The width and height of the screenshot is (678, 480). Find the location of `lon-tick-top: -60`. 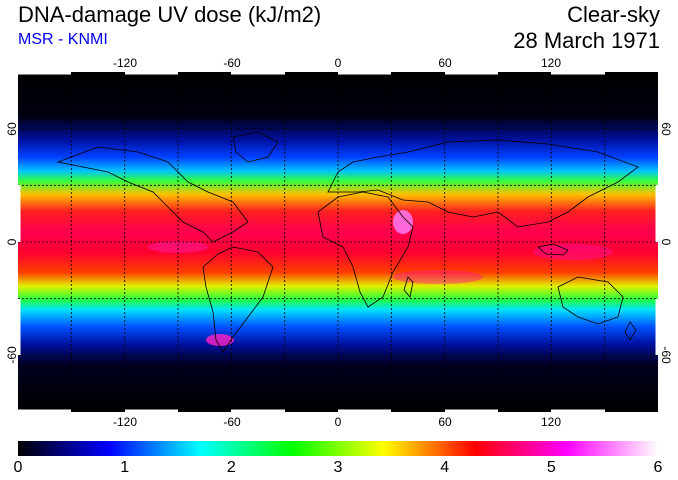

lon-tick-top: -60 is located at coordinates (232, 63).